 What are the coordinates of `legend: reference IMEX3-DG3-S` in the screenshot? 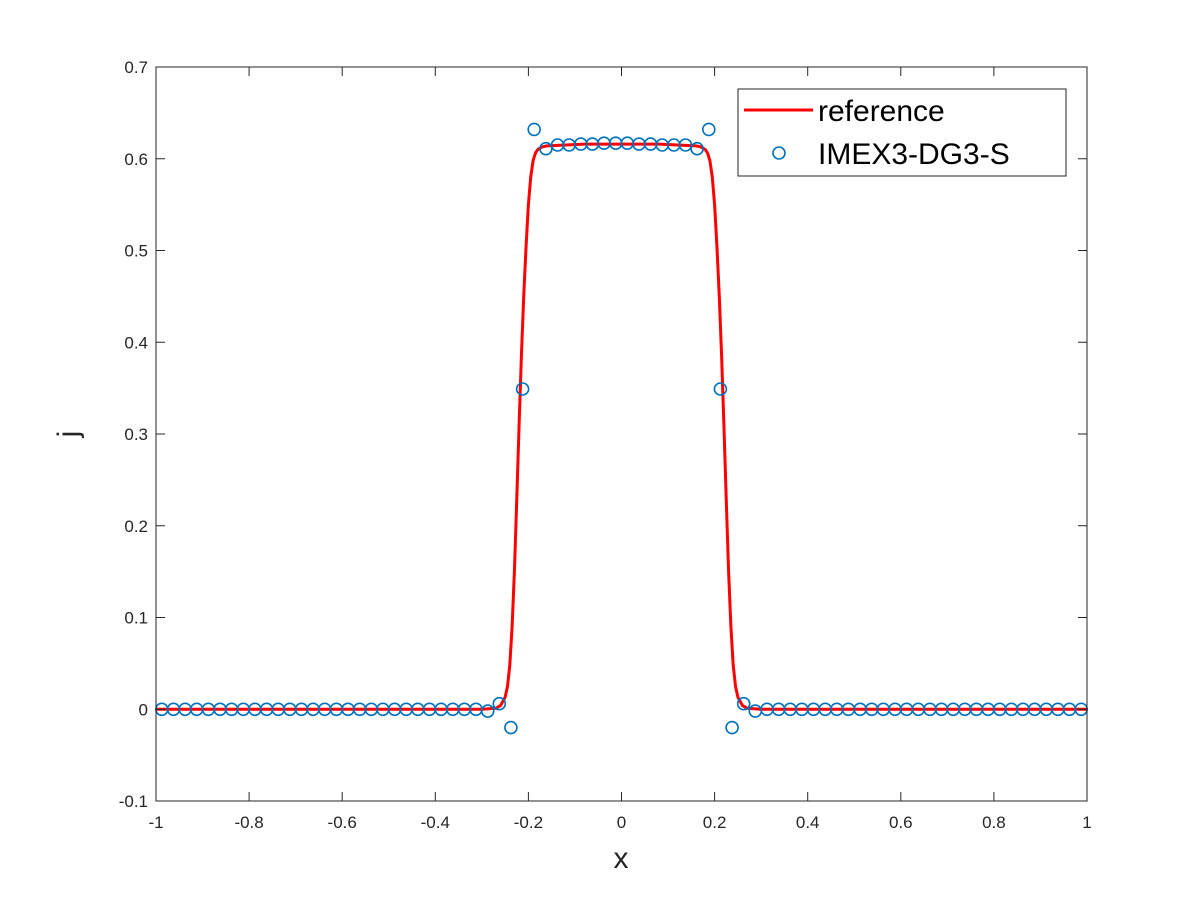 It's located at (902, 132).